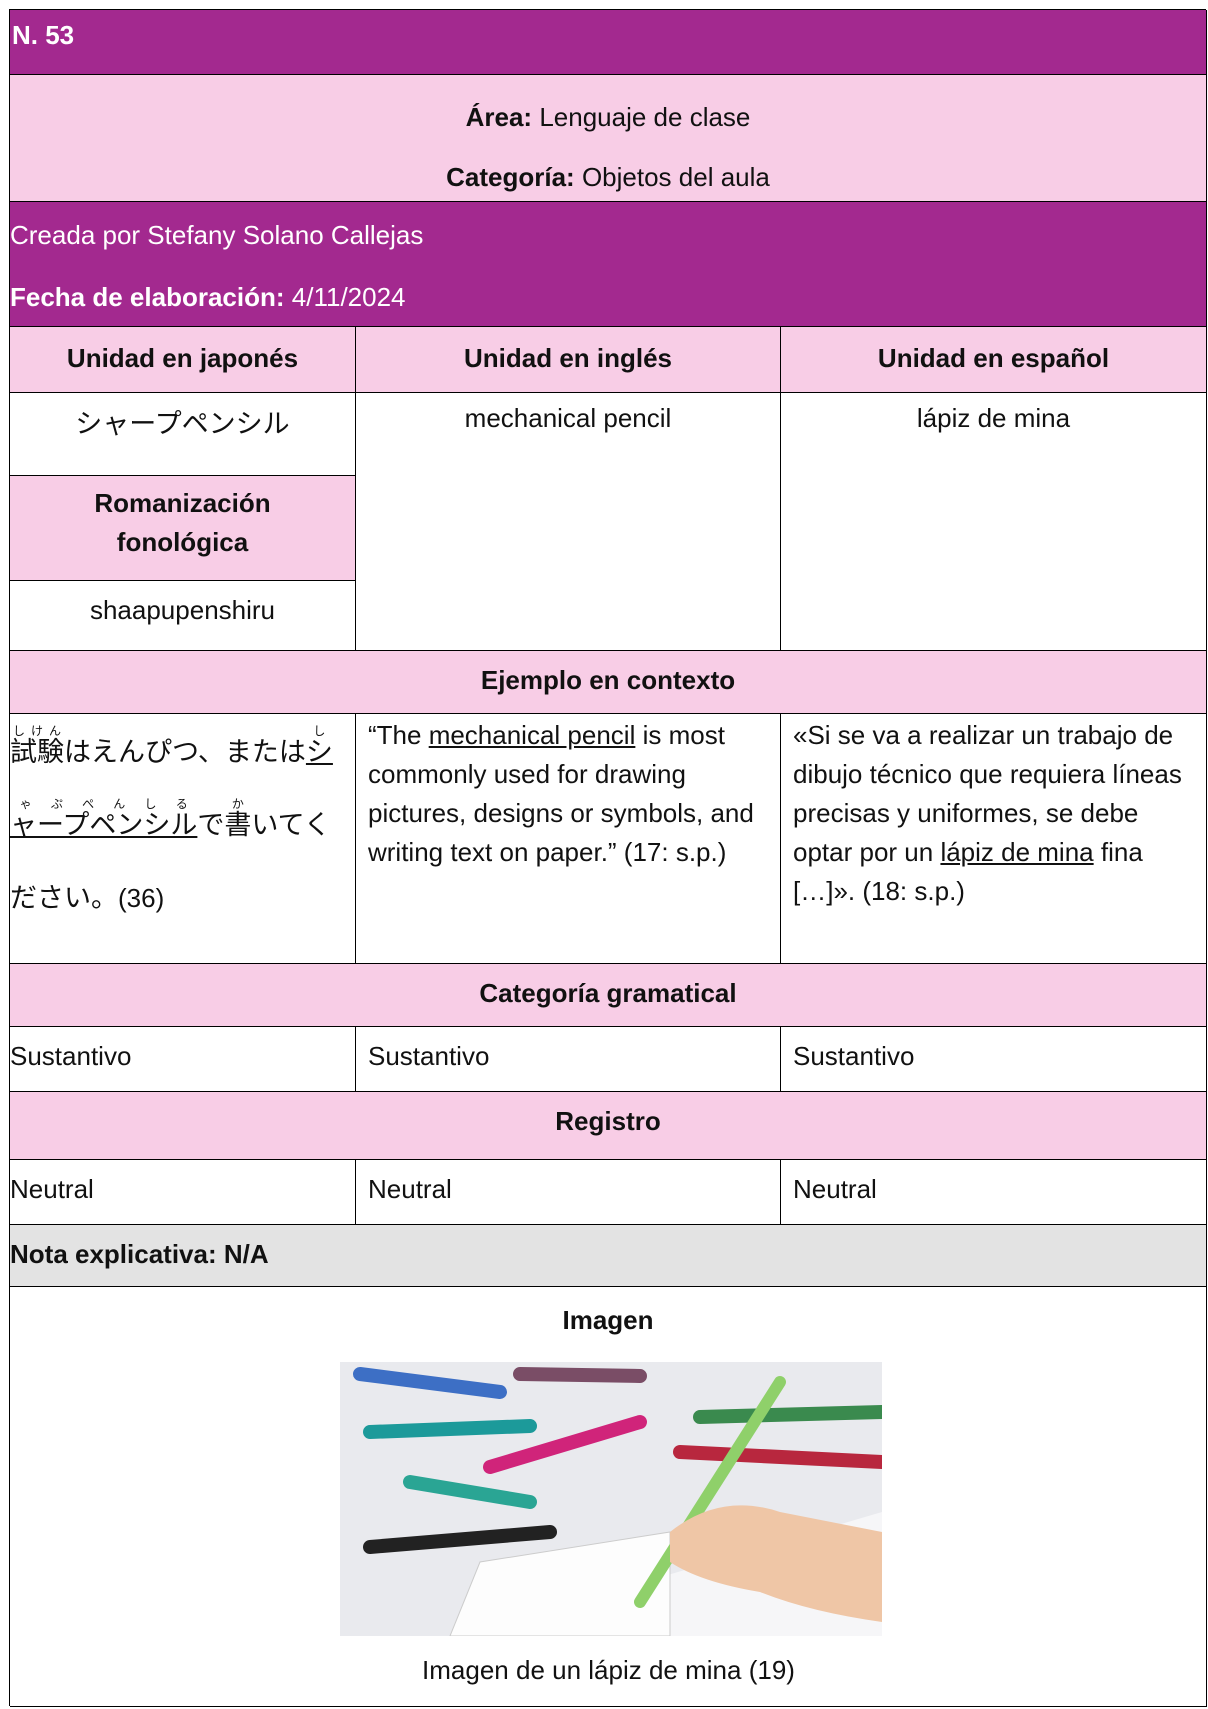 The image size is (1208, 1709). What do you see at coordinates (43, 35) in the screenshot?
I see `number: N. 53` at bounding box center [43, 35].